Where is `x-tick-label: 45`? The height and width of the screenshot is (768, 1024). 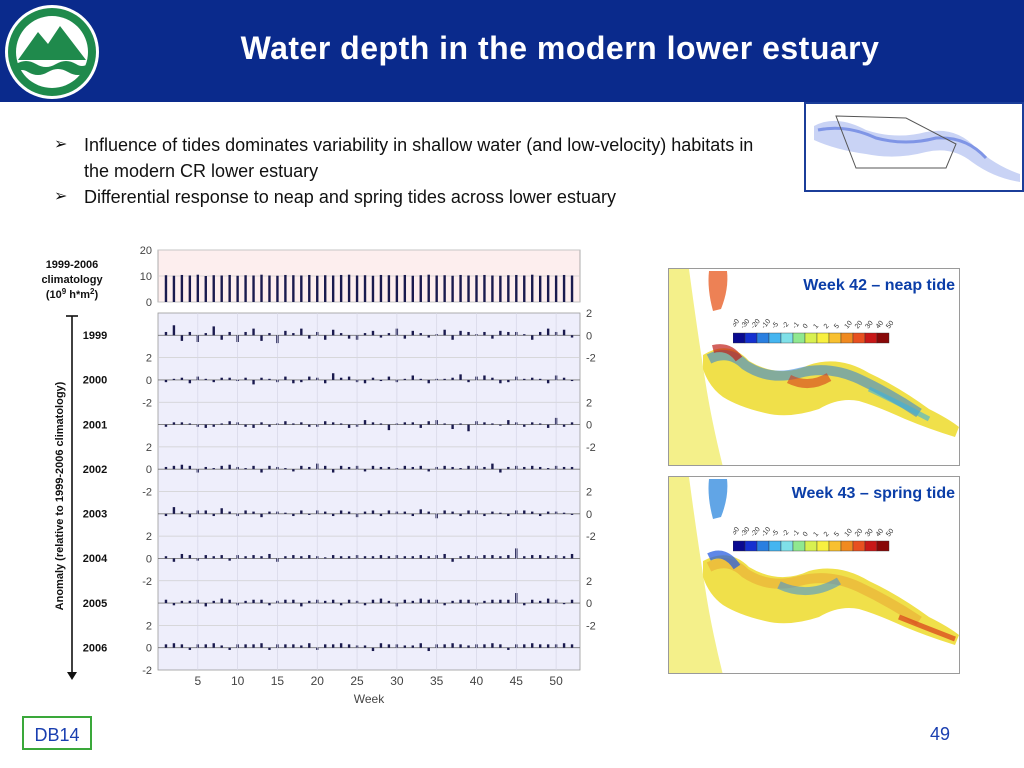
x-tick-label: 45 is located at coordinates (517, 681).